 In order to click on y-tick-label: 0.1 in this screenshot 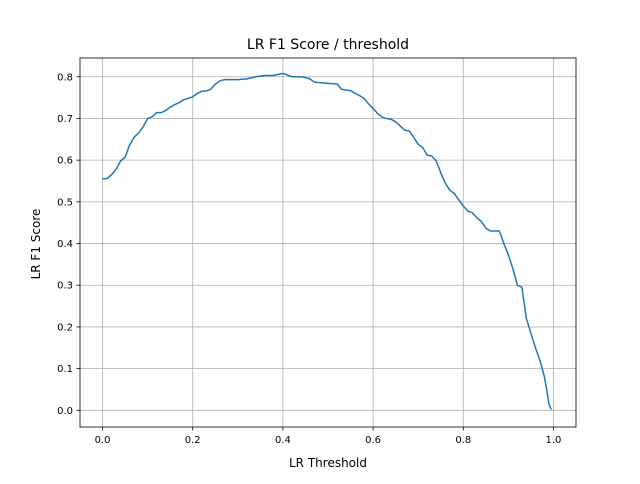, I will do `click(65, 369)`.